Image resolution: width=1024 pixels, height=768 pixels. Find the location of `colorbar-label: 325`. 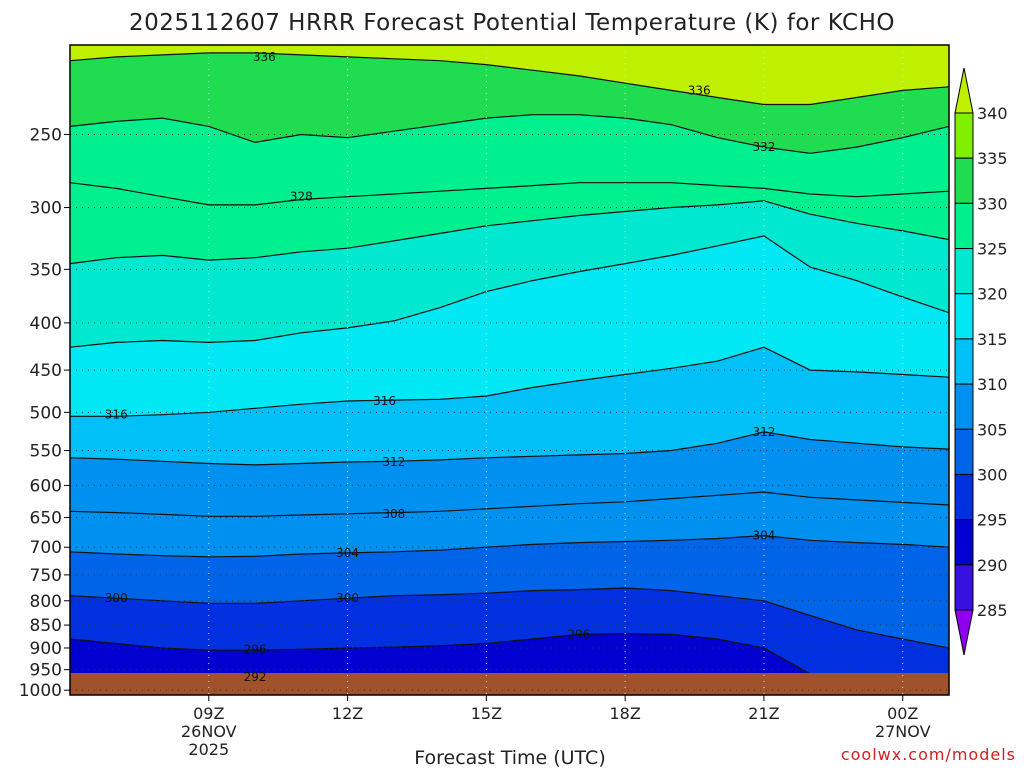

colorbar-label: 325 is located at coordinates (992, 249).